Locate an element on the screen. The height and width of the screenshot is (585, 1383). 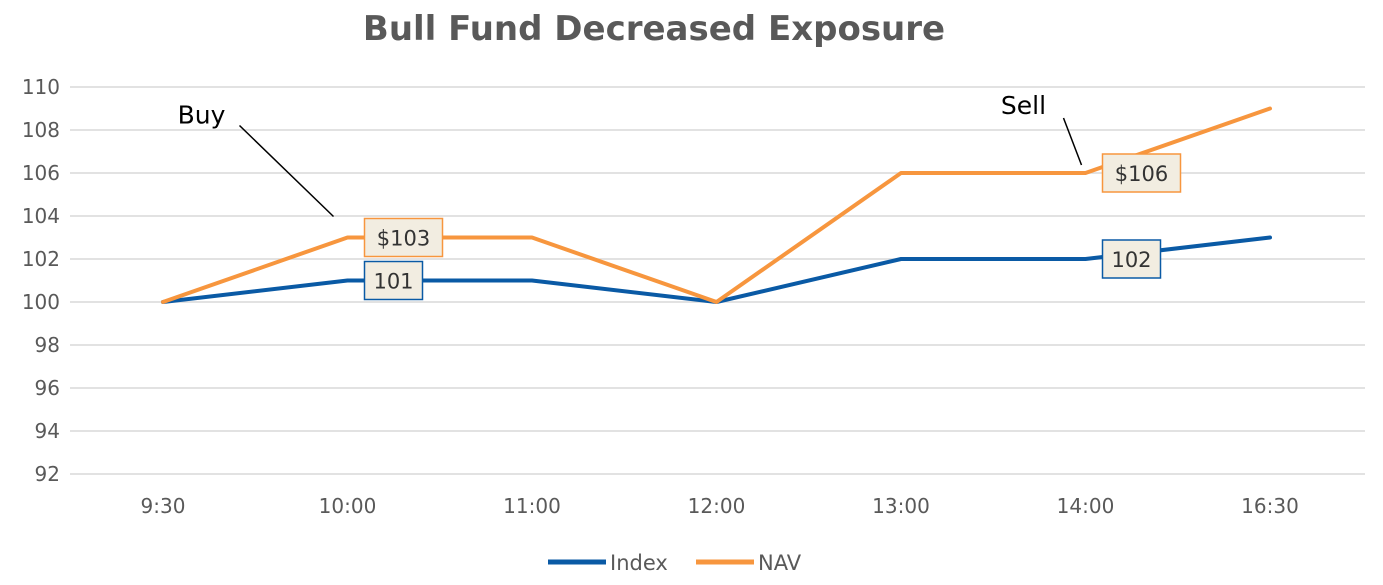
annotation-buy: Buy is located at coordinates (202, 115).